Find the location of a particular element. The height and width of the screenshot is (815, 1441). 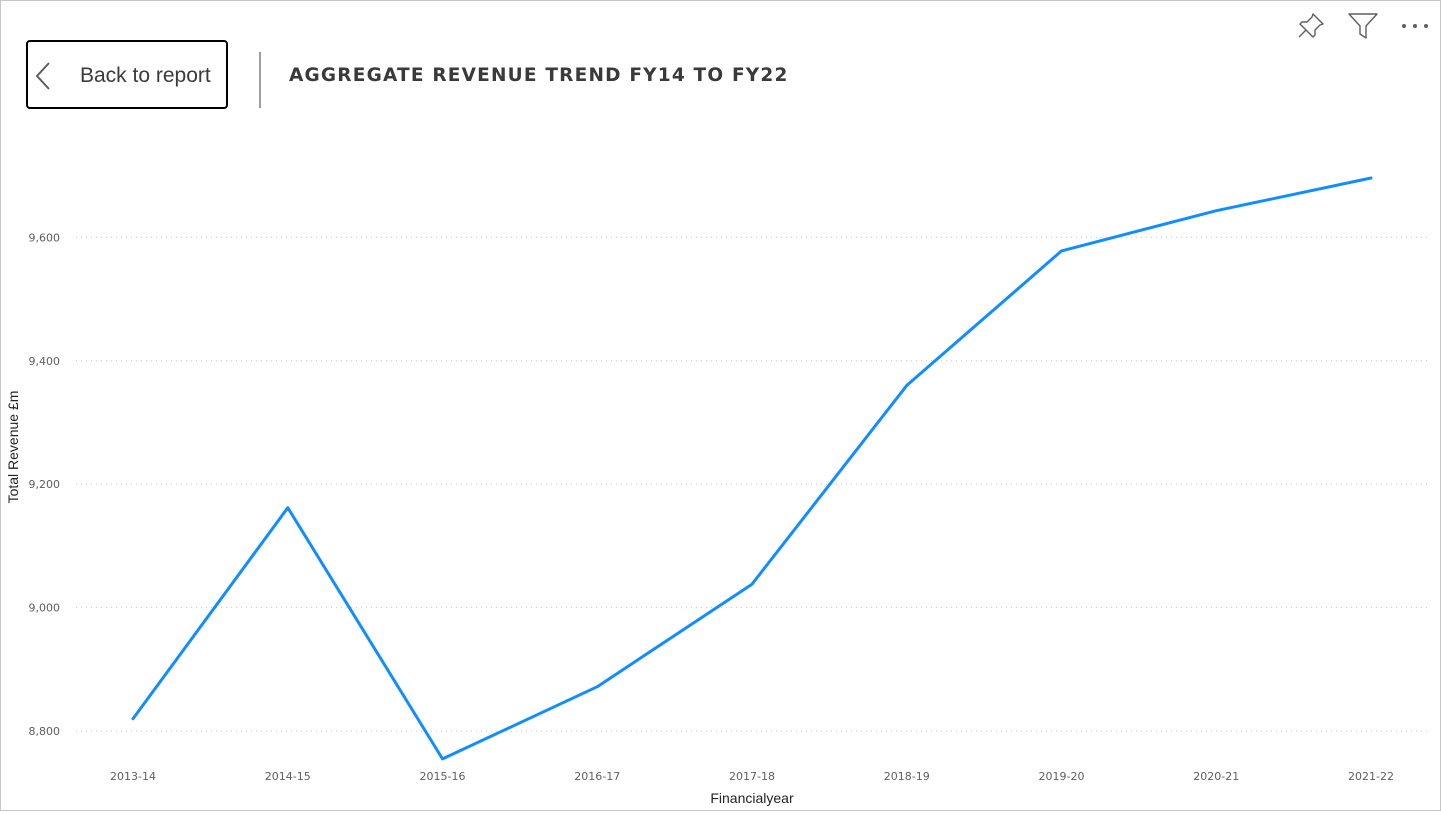

x-tick-label: 2017-18 is located at coordinates (752, 776).